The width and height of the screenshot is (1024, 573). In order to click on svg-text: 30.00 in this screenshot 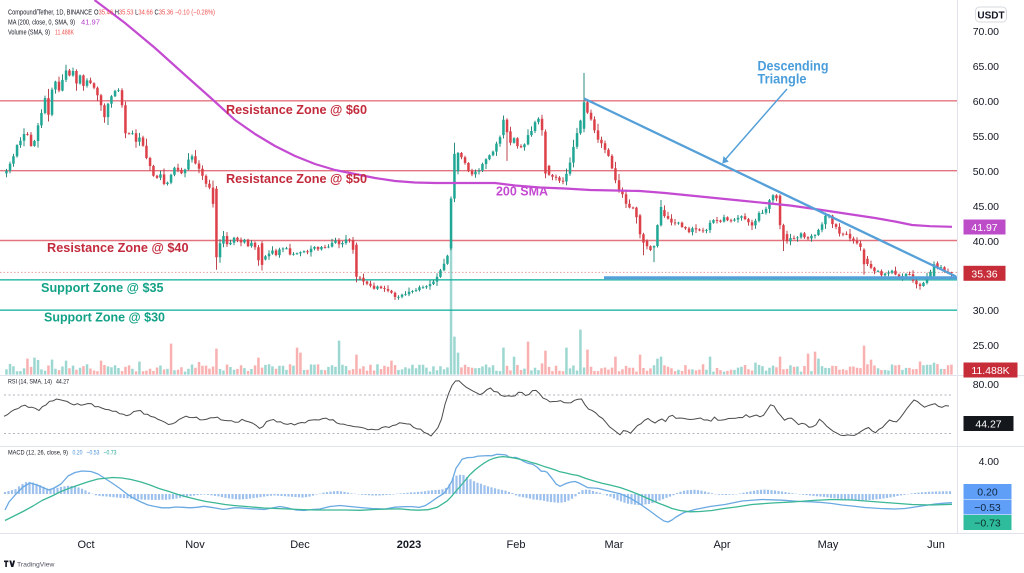, I will do `click(986, 311)`.